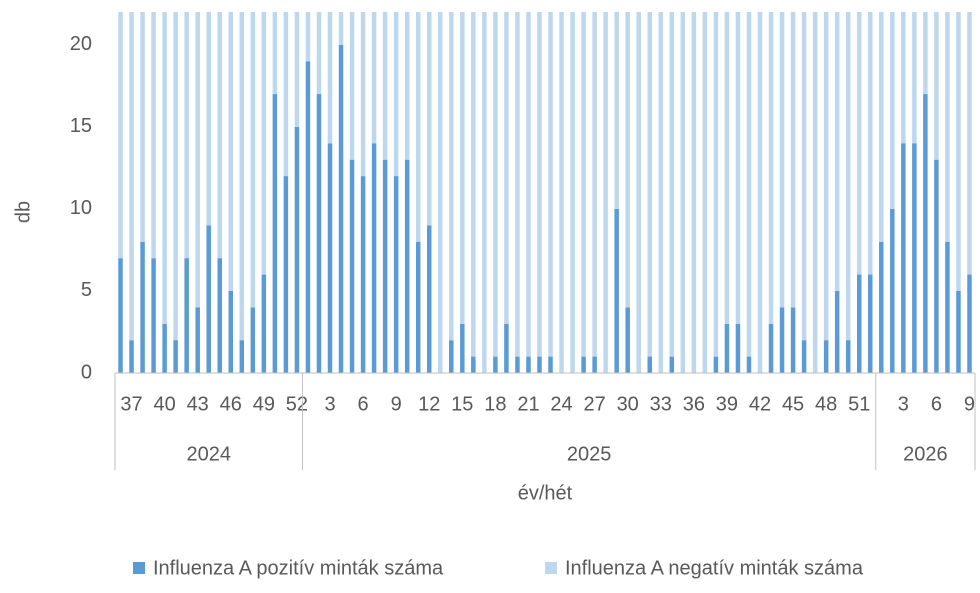 The image size is (980, 593). I want to click on x-tick-label: 39, so click(727, 404).